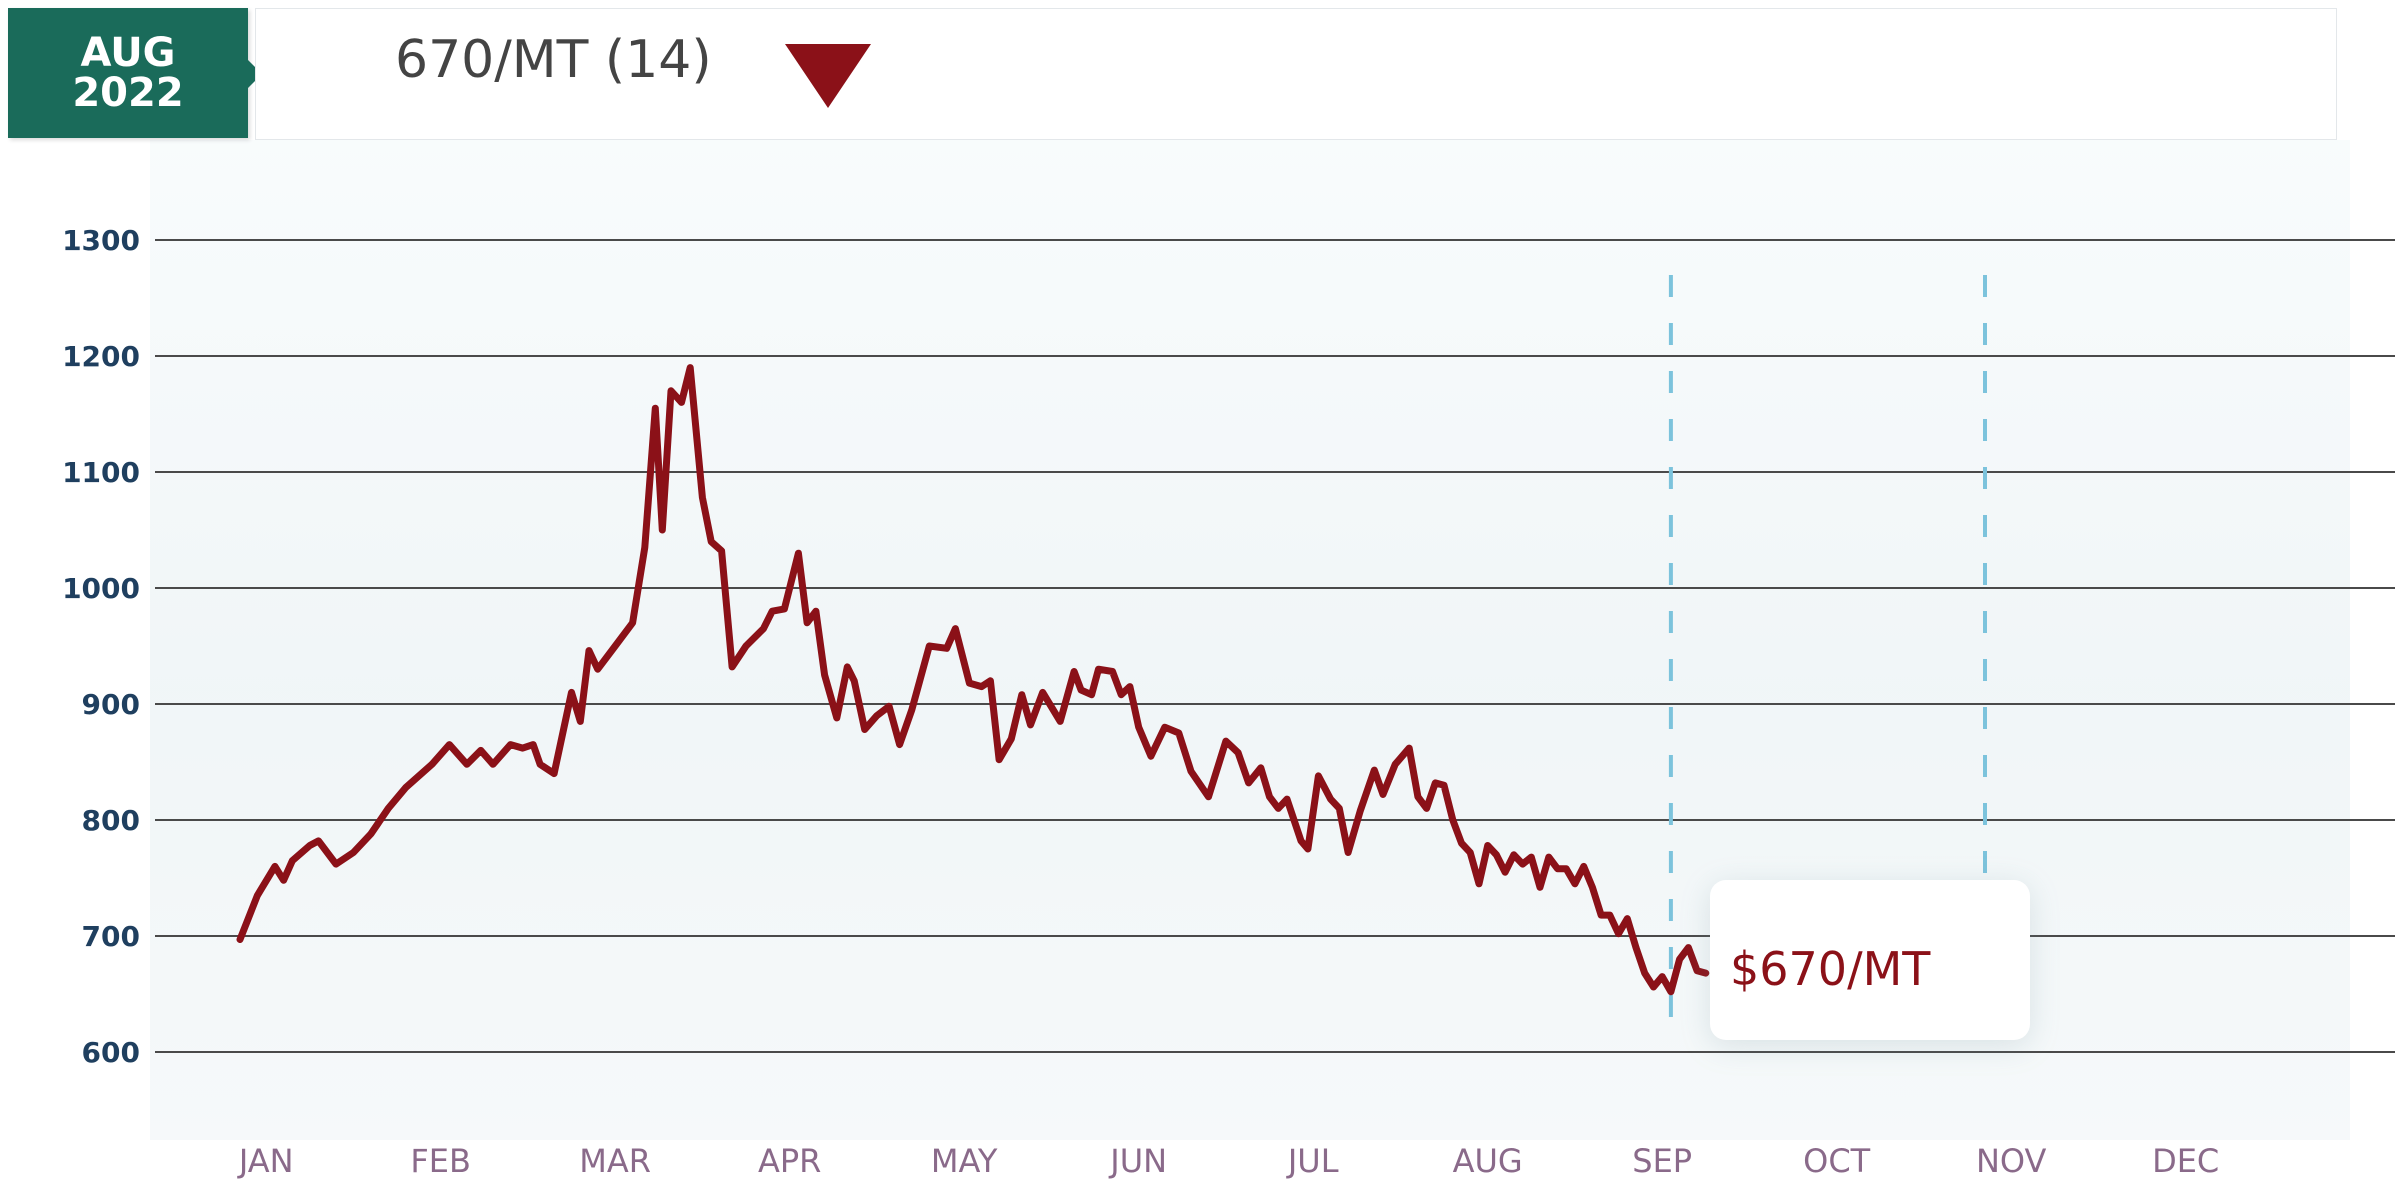  What do you see at coordinates (101, 240) in the screenshot?
I see `y-tick-label: 1300` at bounding box center [101, 240].